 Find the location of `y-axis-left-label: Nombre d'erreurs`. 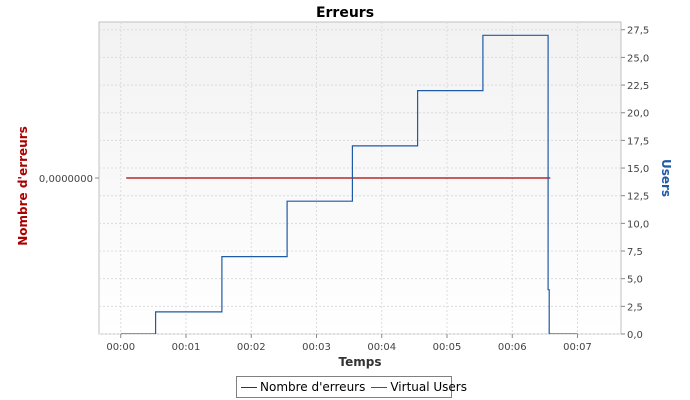

y-axis-left-label: Nombre d'erreurs is located at coordinates (23, 186).